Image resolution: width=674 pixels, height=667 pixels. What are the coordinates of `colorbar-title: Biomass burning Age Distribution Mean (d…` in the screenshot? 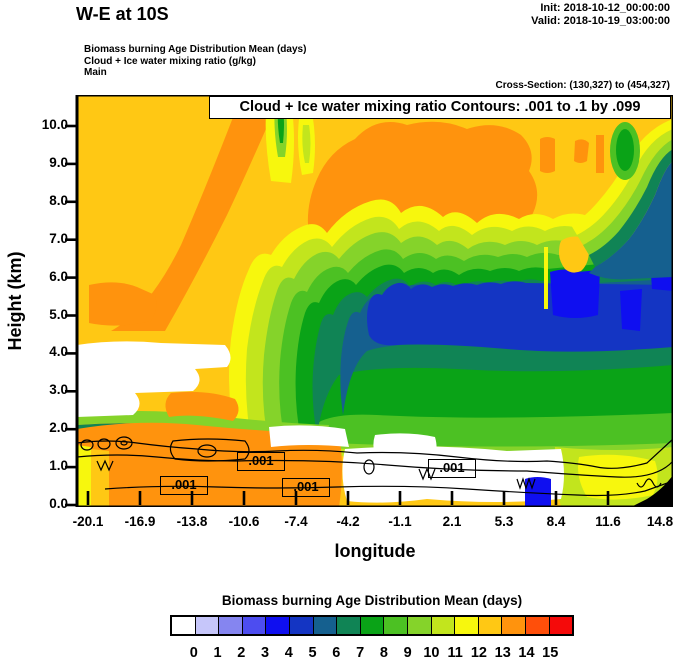 It's located at (372, 600).